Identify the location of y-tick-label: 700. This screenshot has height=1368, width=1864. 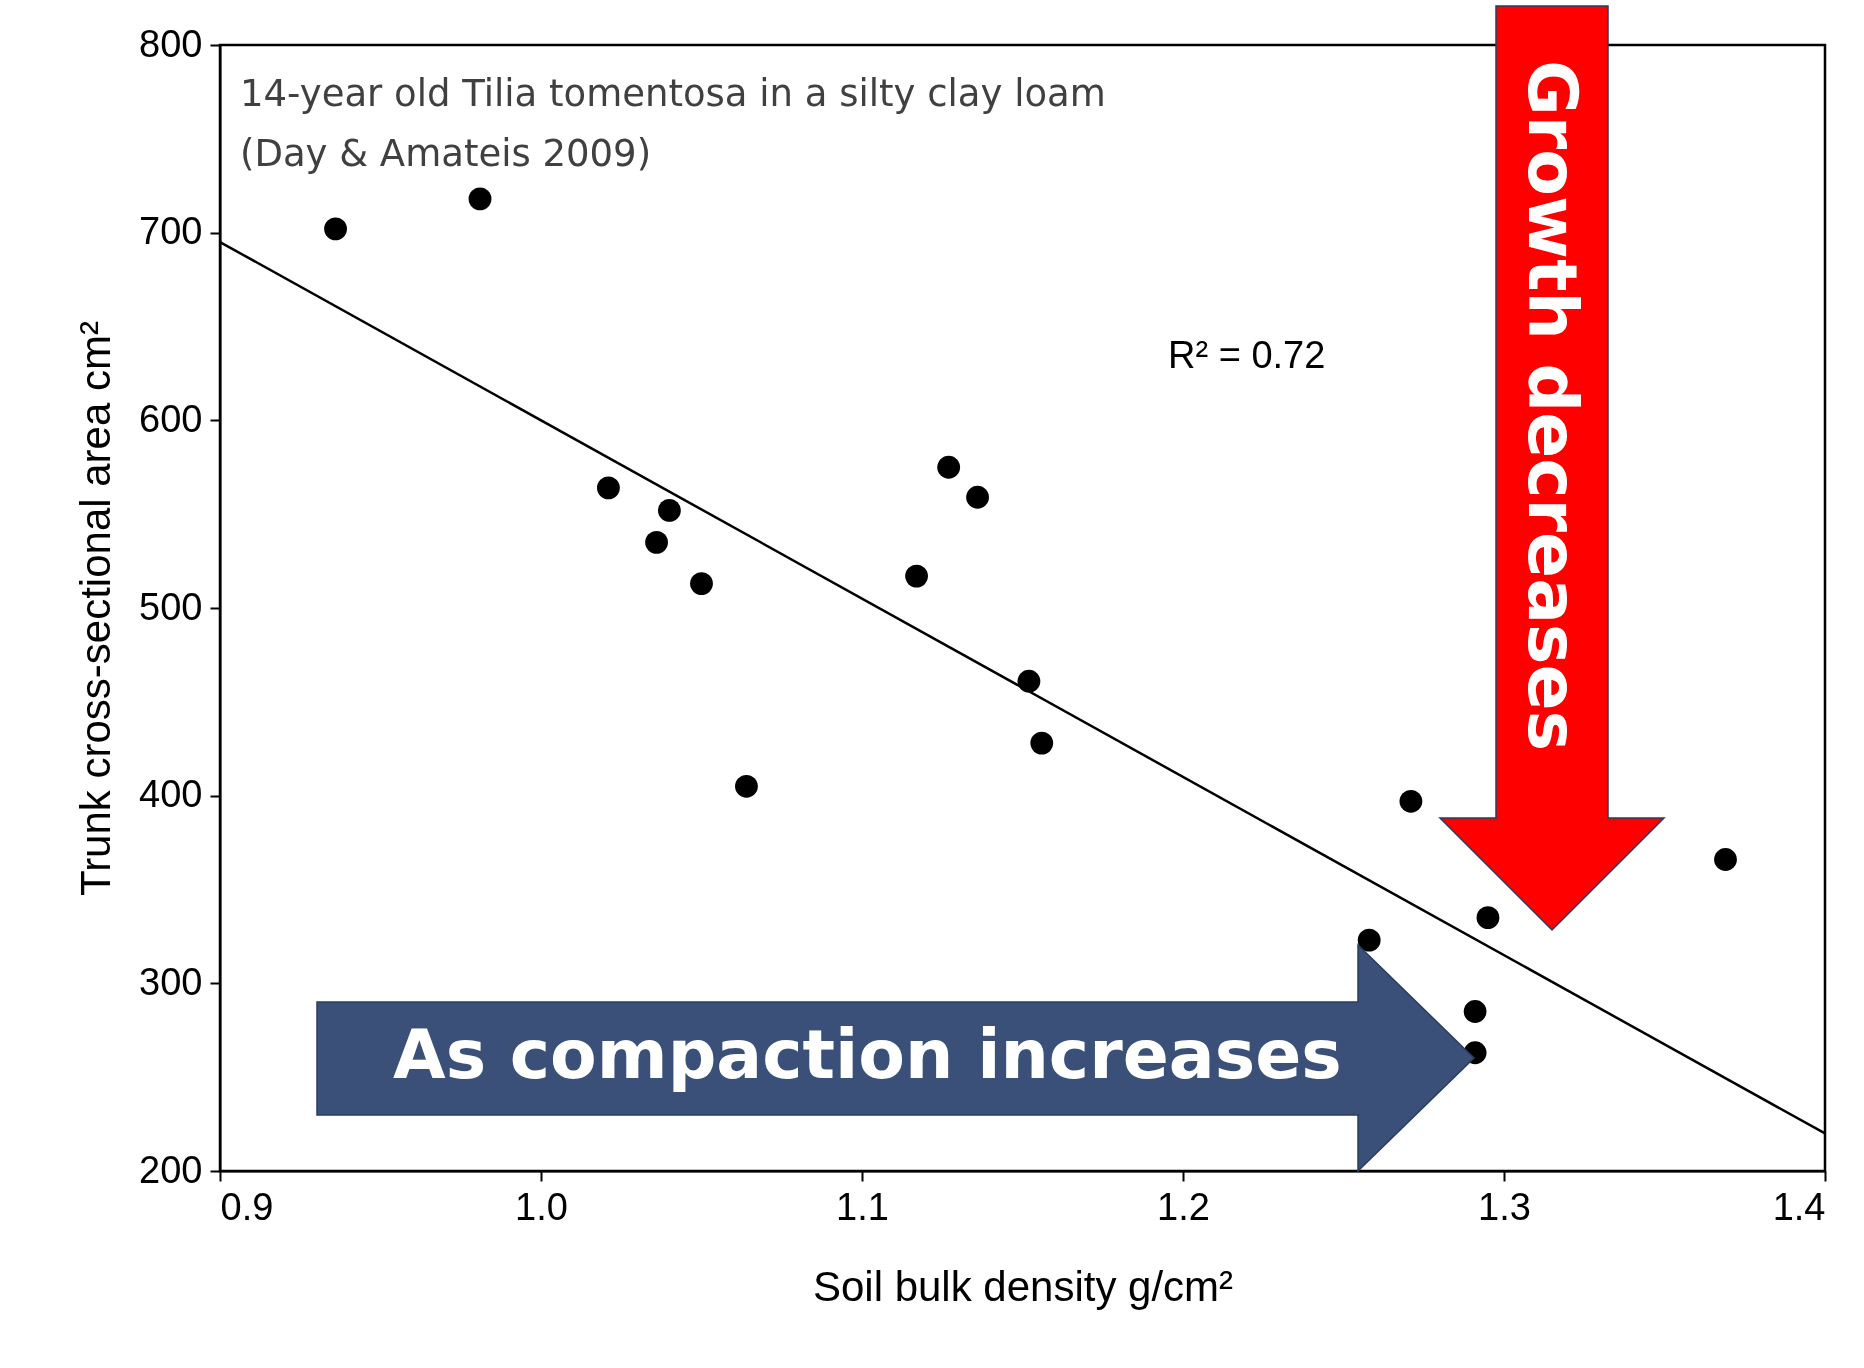
(171, 231).